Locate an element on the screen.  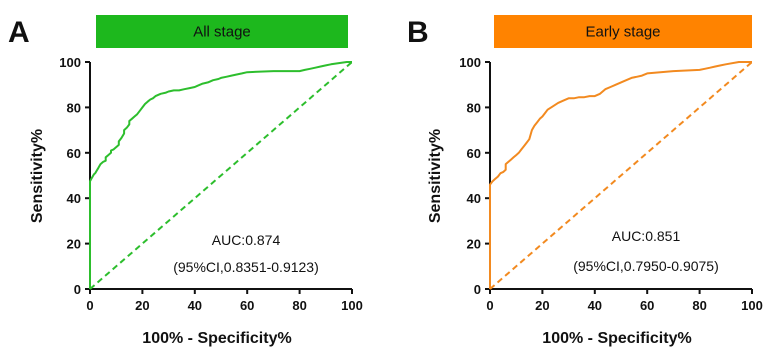
auc-annotation: AUC:0.851 is located at coordinates (646, 236).